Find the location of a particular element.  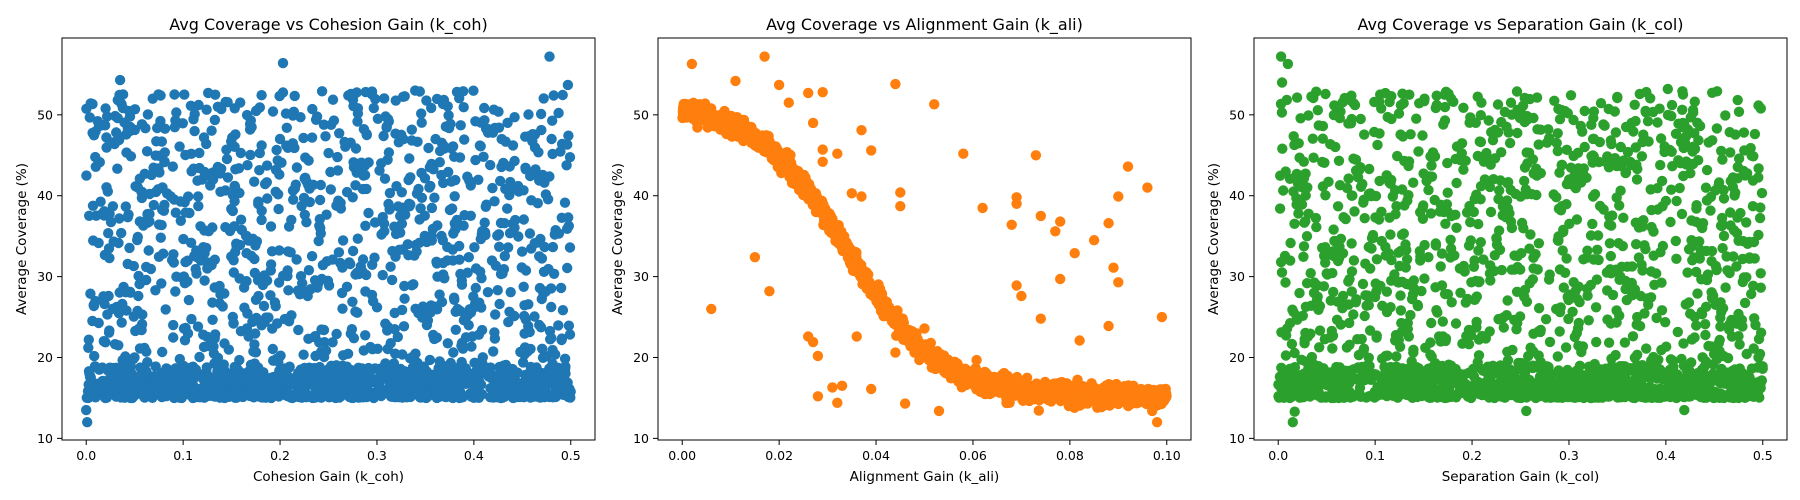

x-tick-label: 0.0 is located at coordinates (86, 455).